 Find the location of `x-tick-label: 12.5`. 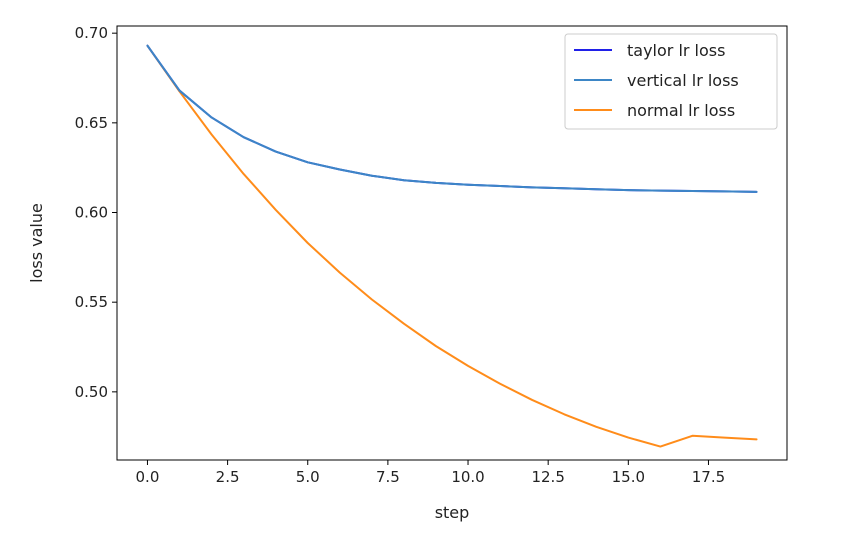

x-tick-label: 12.5 is located at coordinates (547, 477).